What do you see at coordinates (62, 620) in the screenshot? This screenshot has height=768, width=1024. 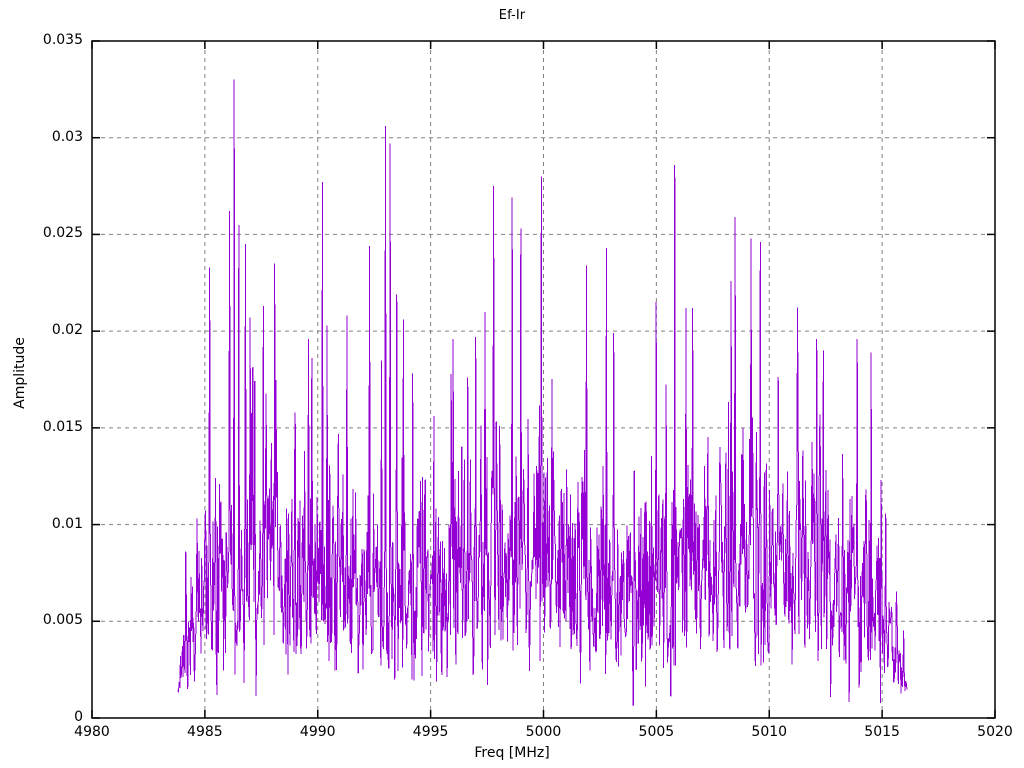 I see `y-tick-label: 0.005` at bounding box center [62, 620].